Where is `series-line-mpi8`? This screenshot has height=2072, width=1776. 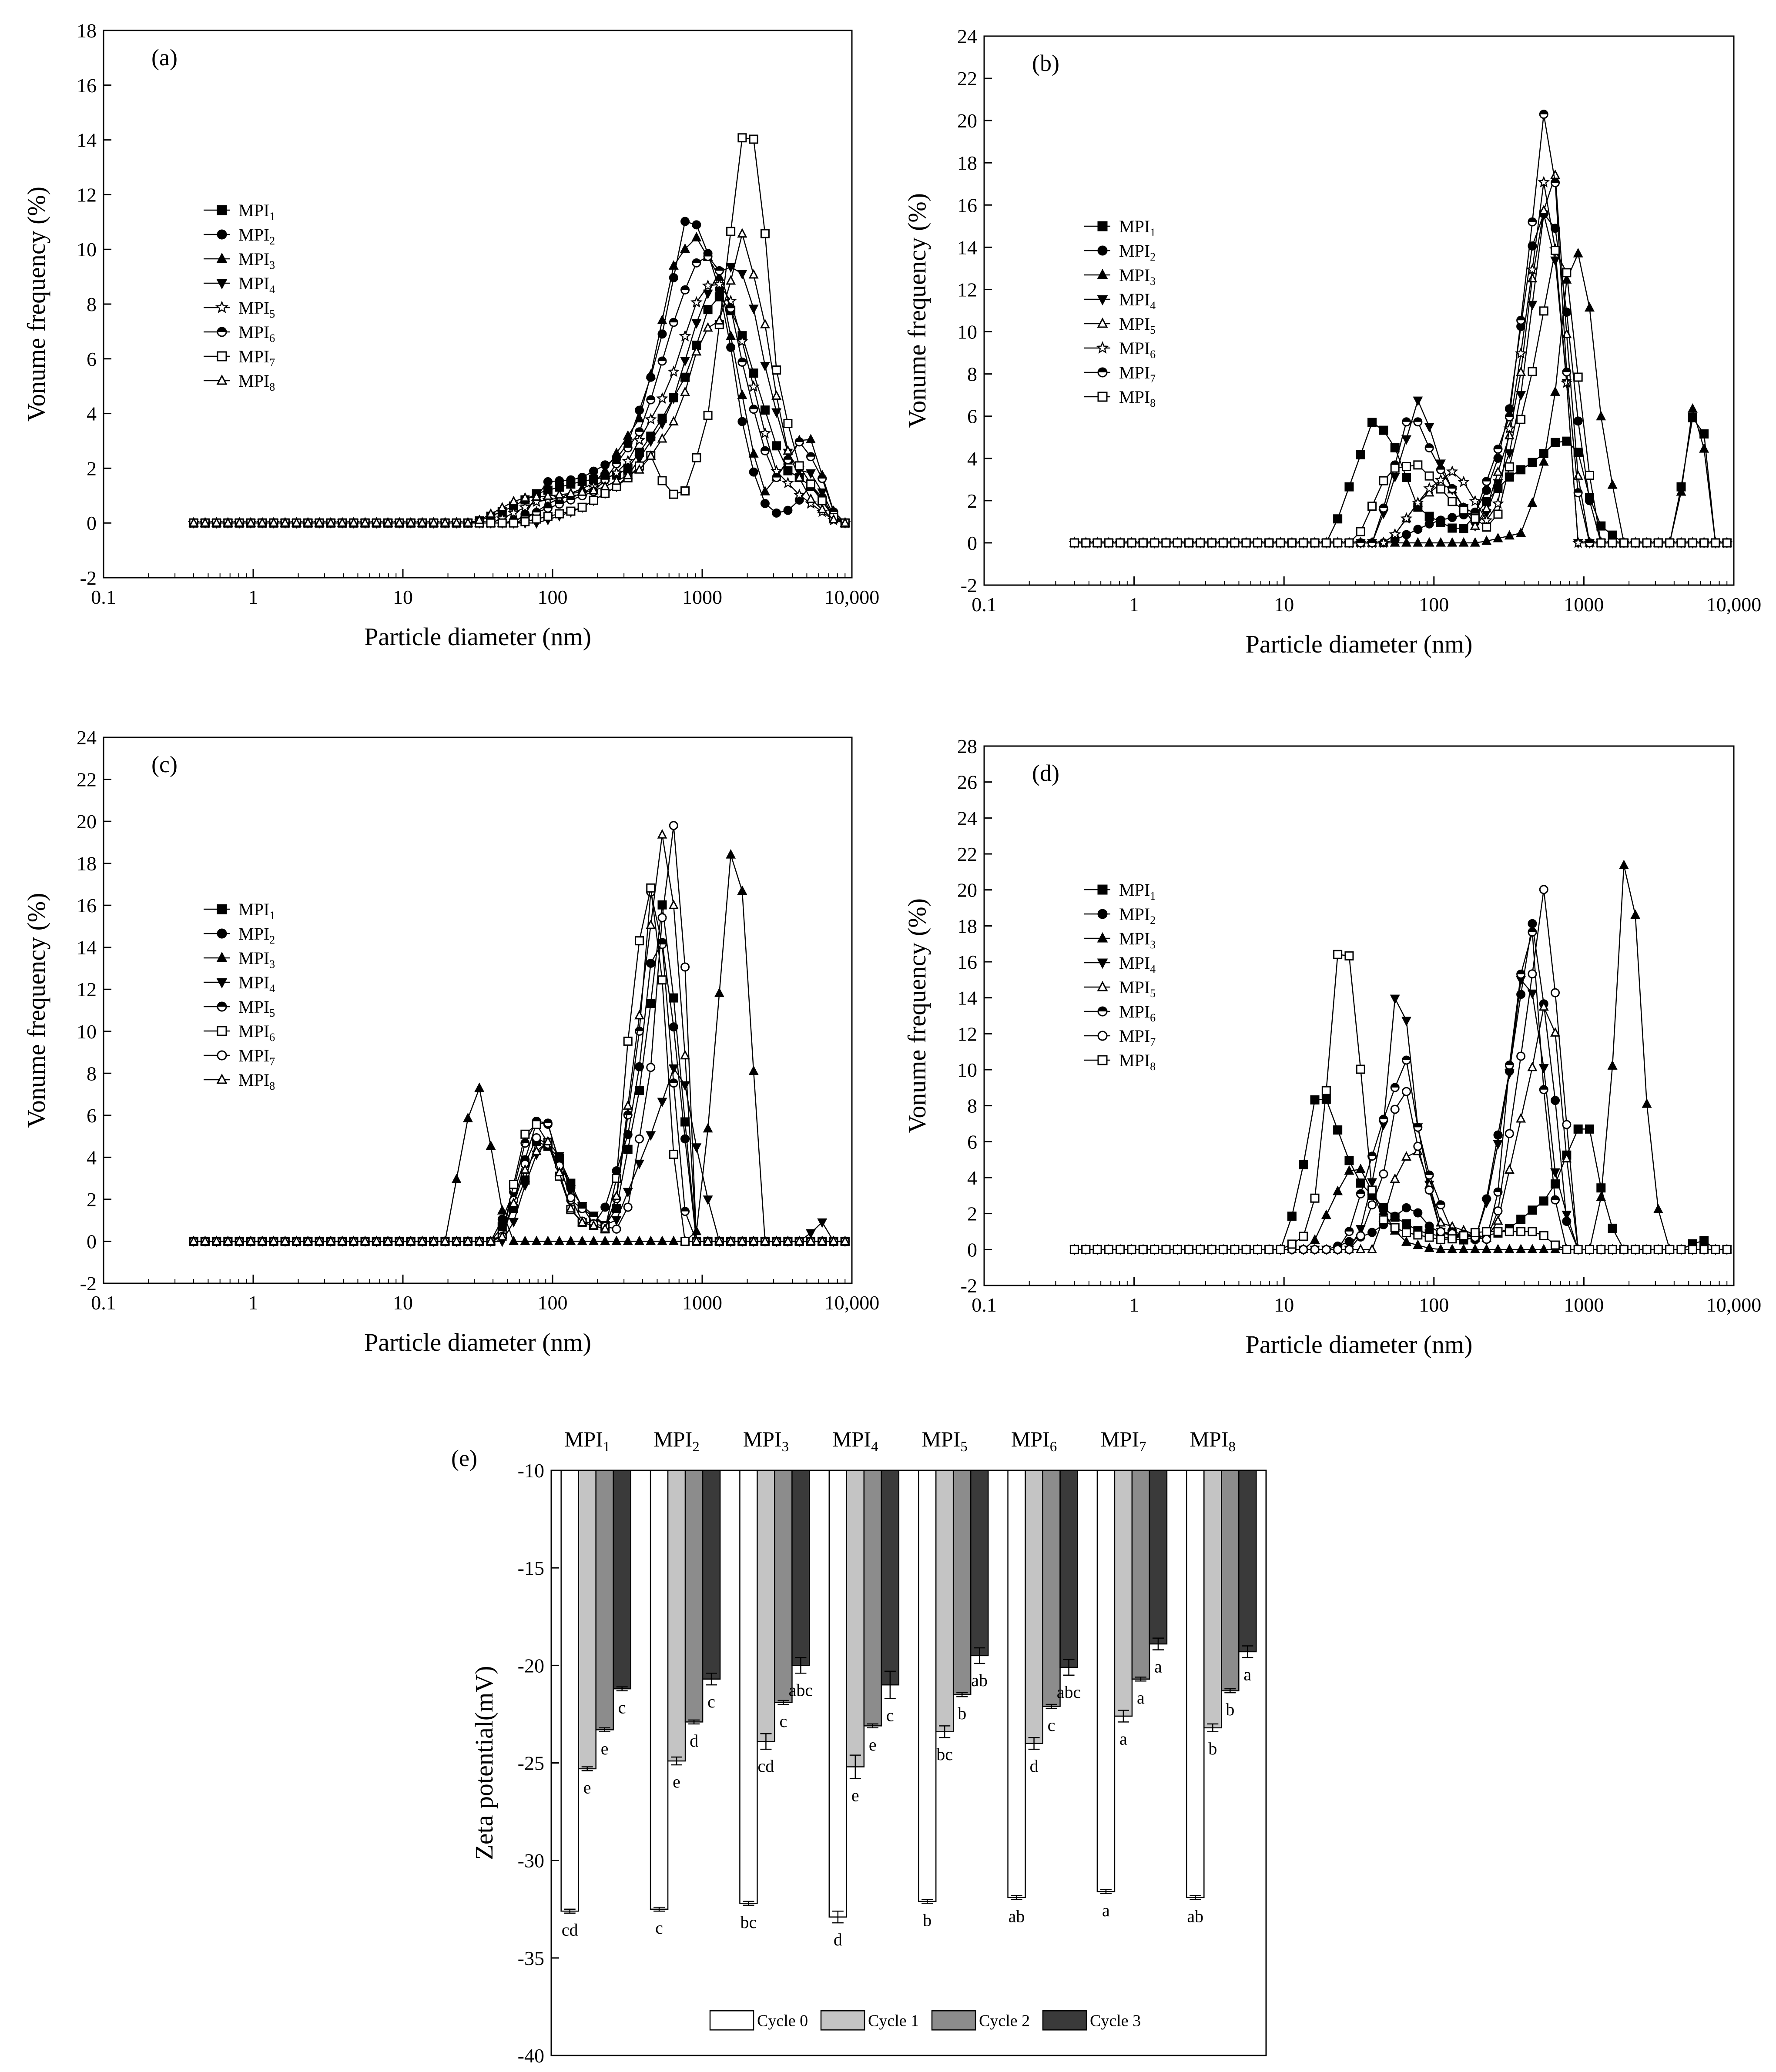
series-line-mpi8 is located at coordinates (519, 1038).